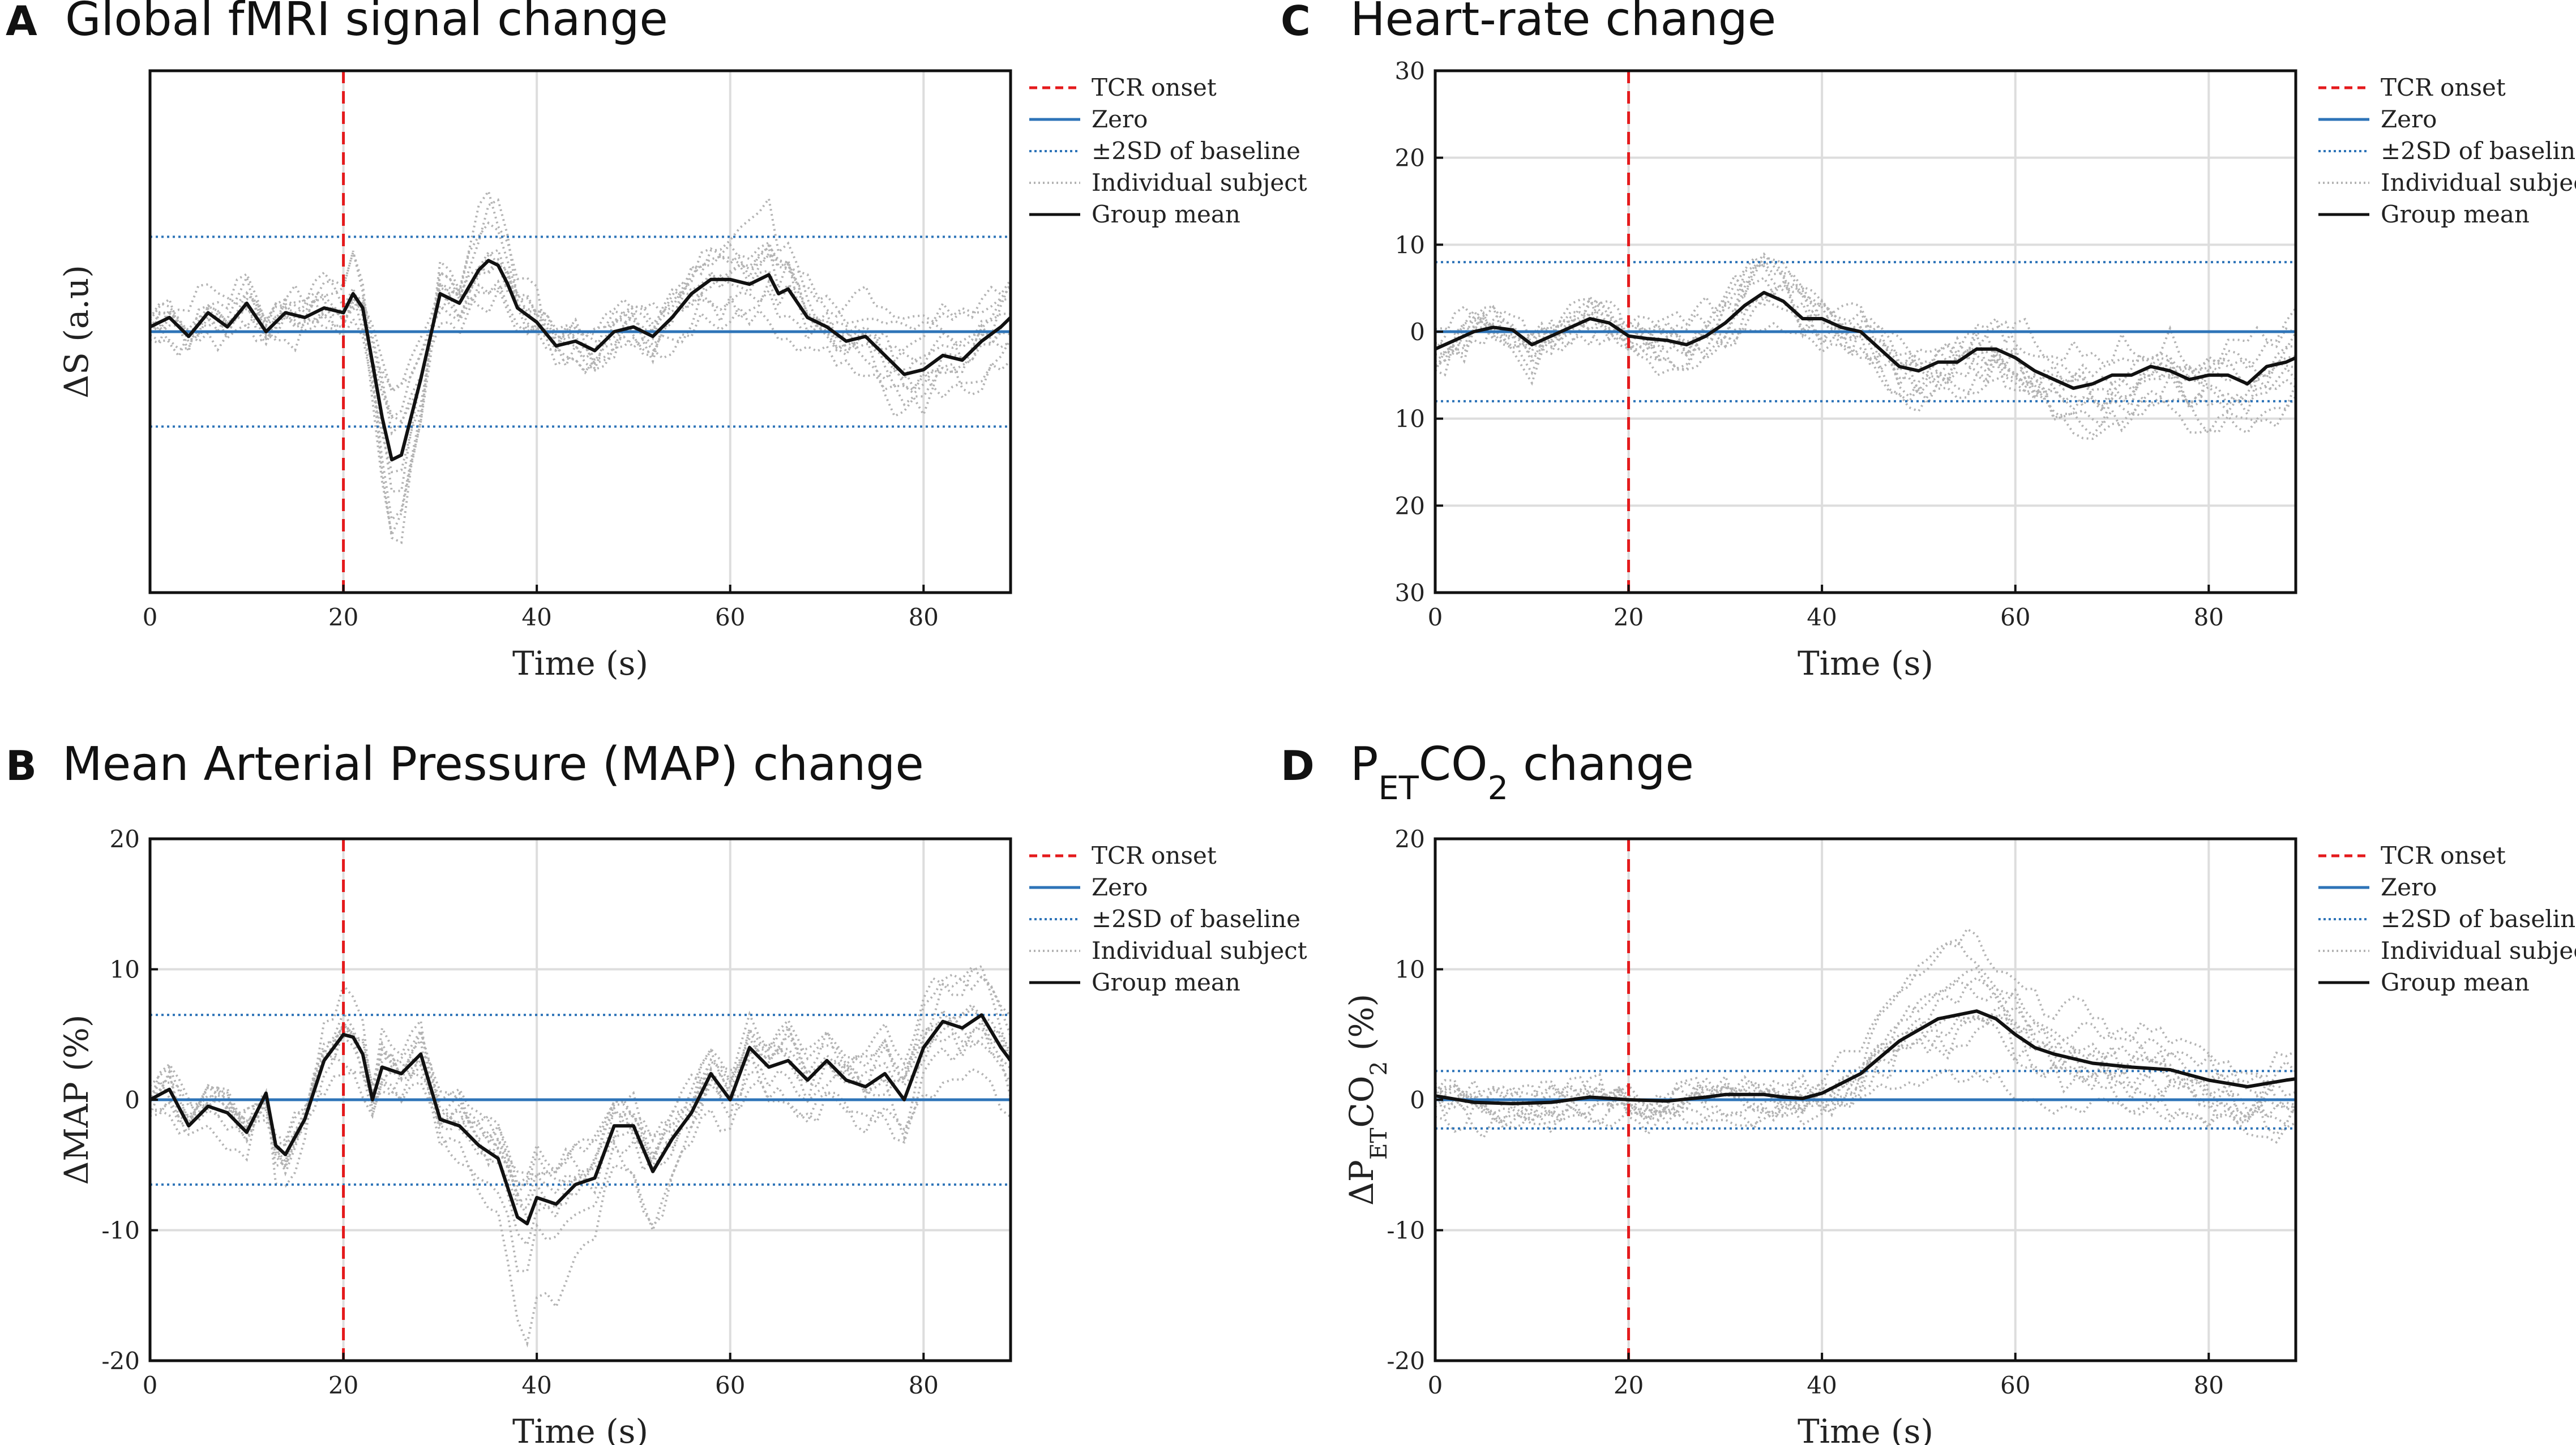  I want to click on y-axis-label: ΔS (a.u), so click(76, 331).